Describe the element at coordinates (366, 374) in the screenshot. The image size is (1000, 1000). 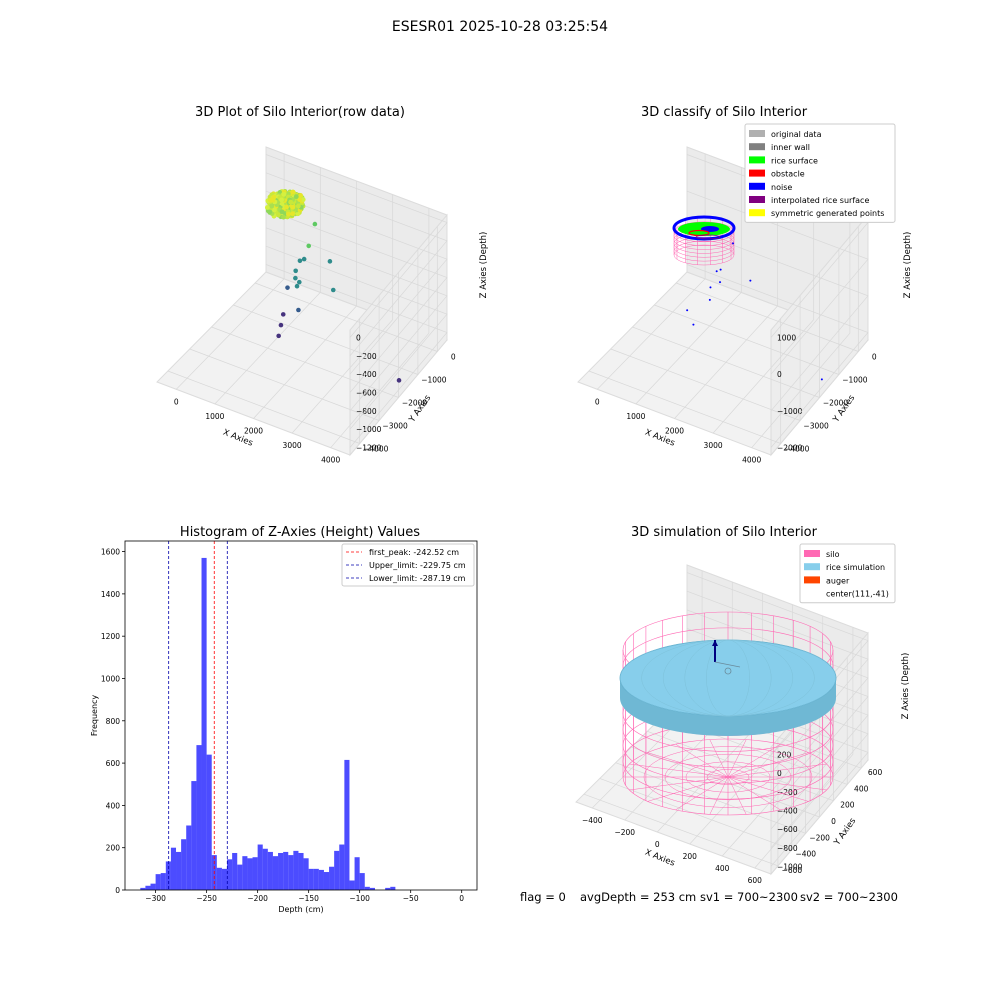
I see `p1-z-tick-label: −400` at that location.